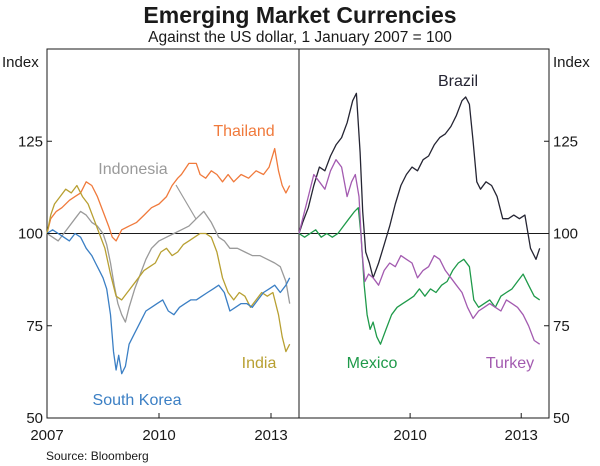 Image resolution: width=600 pixels, height=466 pixels. I want to click on x-tick-label-left-2010: 2010, so click(158, 435).